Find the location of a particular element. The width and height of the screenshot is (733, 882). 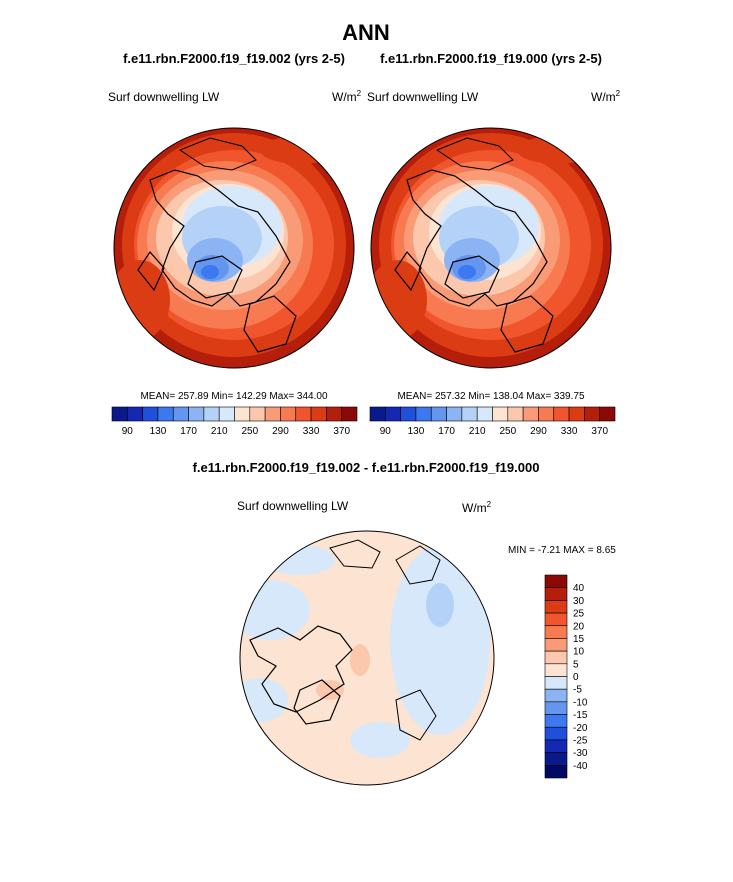

diff-colorbar-tick-label: 40 is located at coordinates (579, 588).